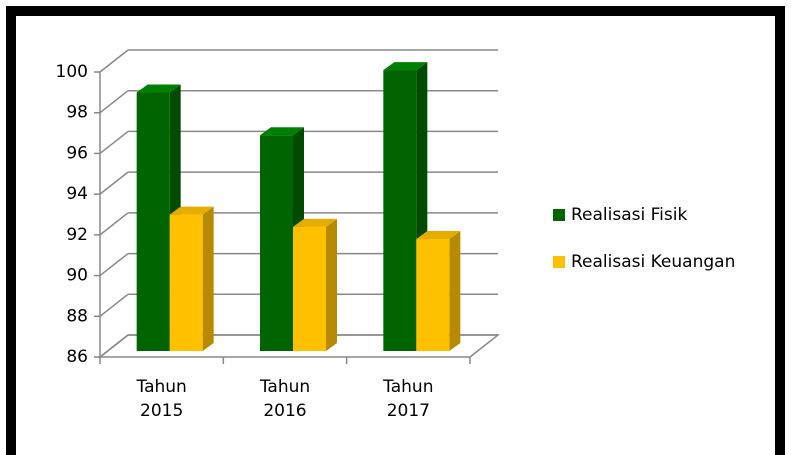  What do you see at coordinates (77, 276) in the screenshot?
I see `y-tick-label: 90` at bounding box center [77, 276].